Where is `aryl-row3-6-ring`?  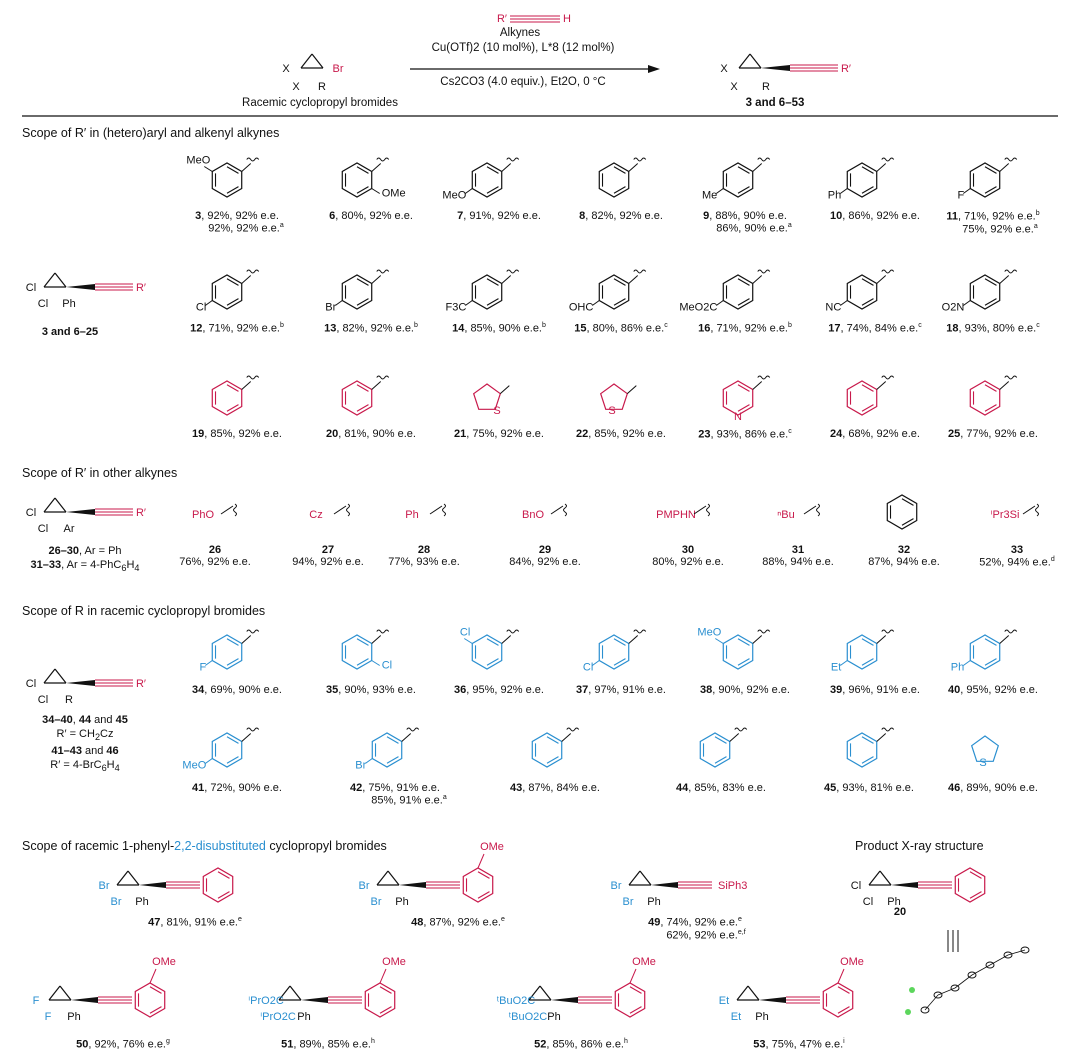
aryl-row3-6-ring is located at coordinates (985, 398).